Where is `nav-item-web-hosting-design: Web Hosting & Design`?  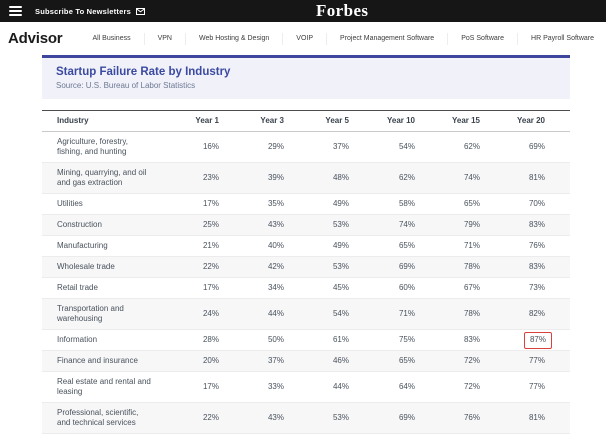 nav-item-web-hosting-design: Web Hosting & Design is located at coordinates (234, 38).